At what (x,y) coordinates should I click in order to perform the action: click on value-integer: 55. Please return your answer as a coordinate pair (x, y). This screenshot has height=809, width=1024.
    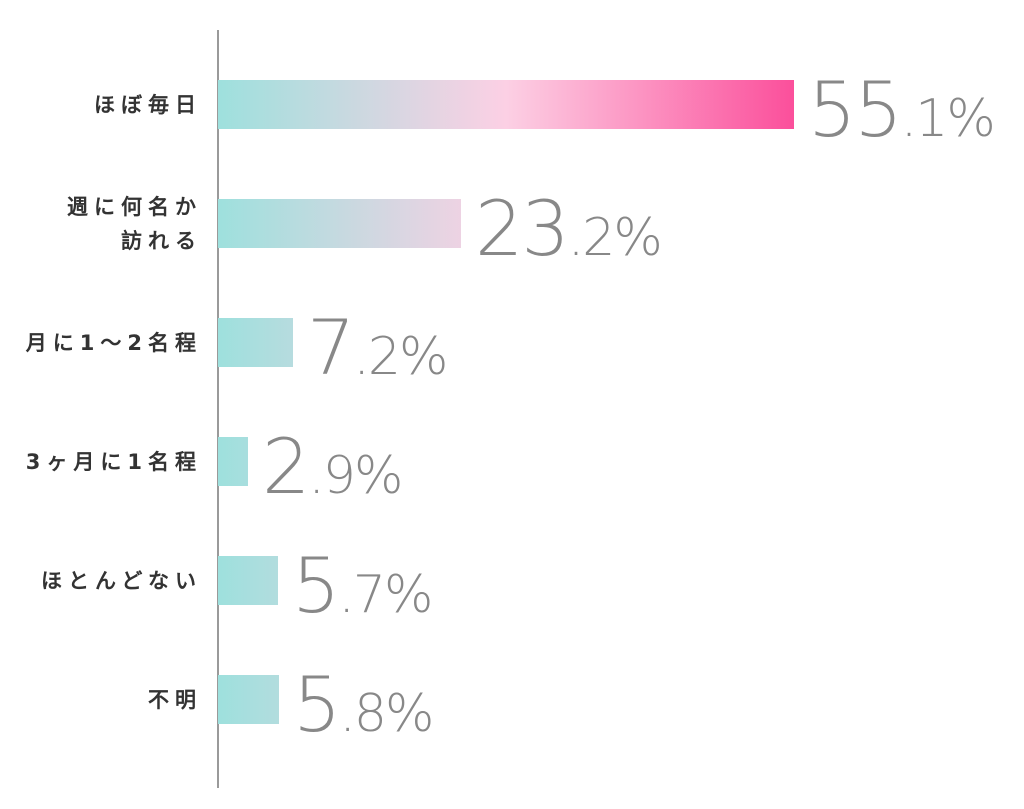
    Looking at the image, I should click on (855, 109).